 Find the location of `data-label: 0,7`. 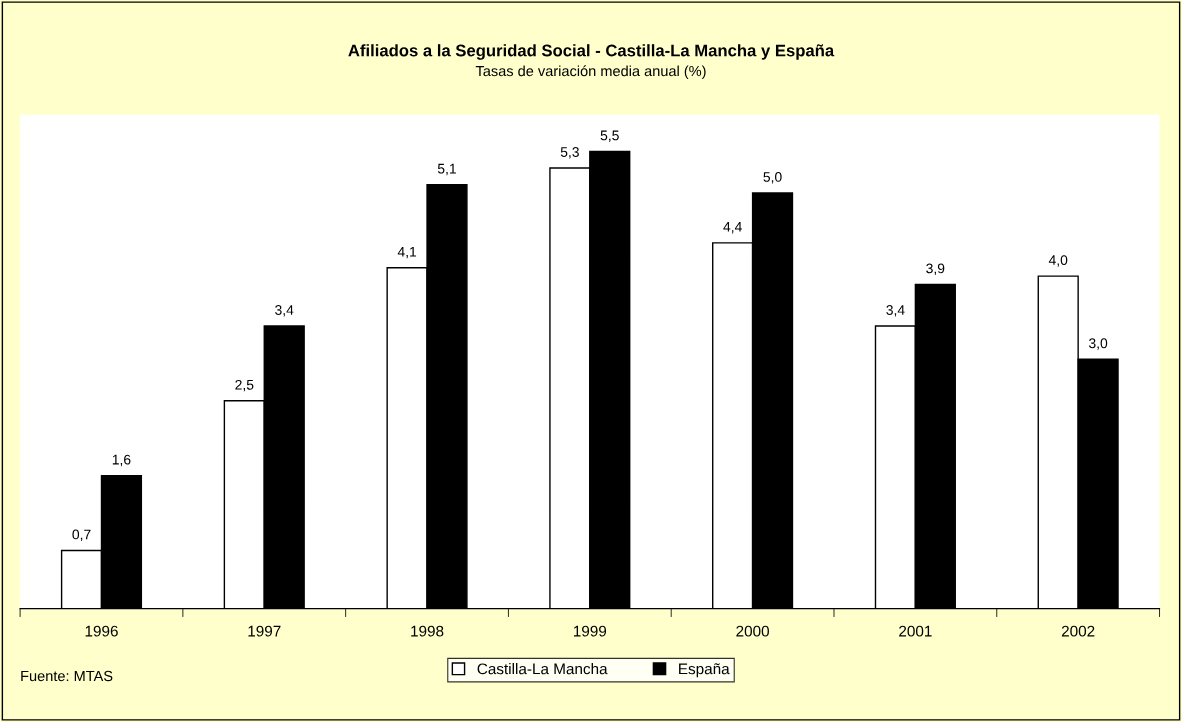

data-label: 0,7 is located at coordinates (81, 535).